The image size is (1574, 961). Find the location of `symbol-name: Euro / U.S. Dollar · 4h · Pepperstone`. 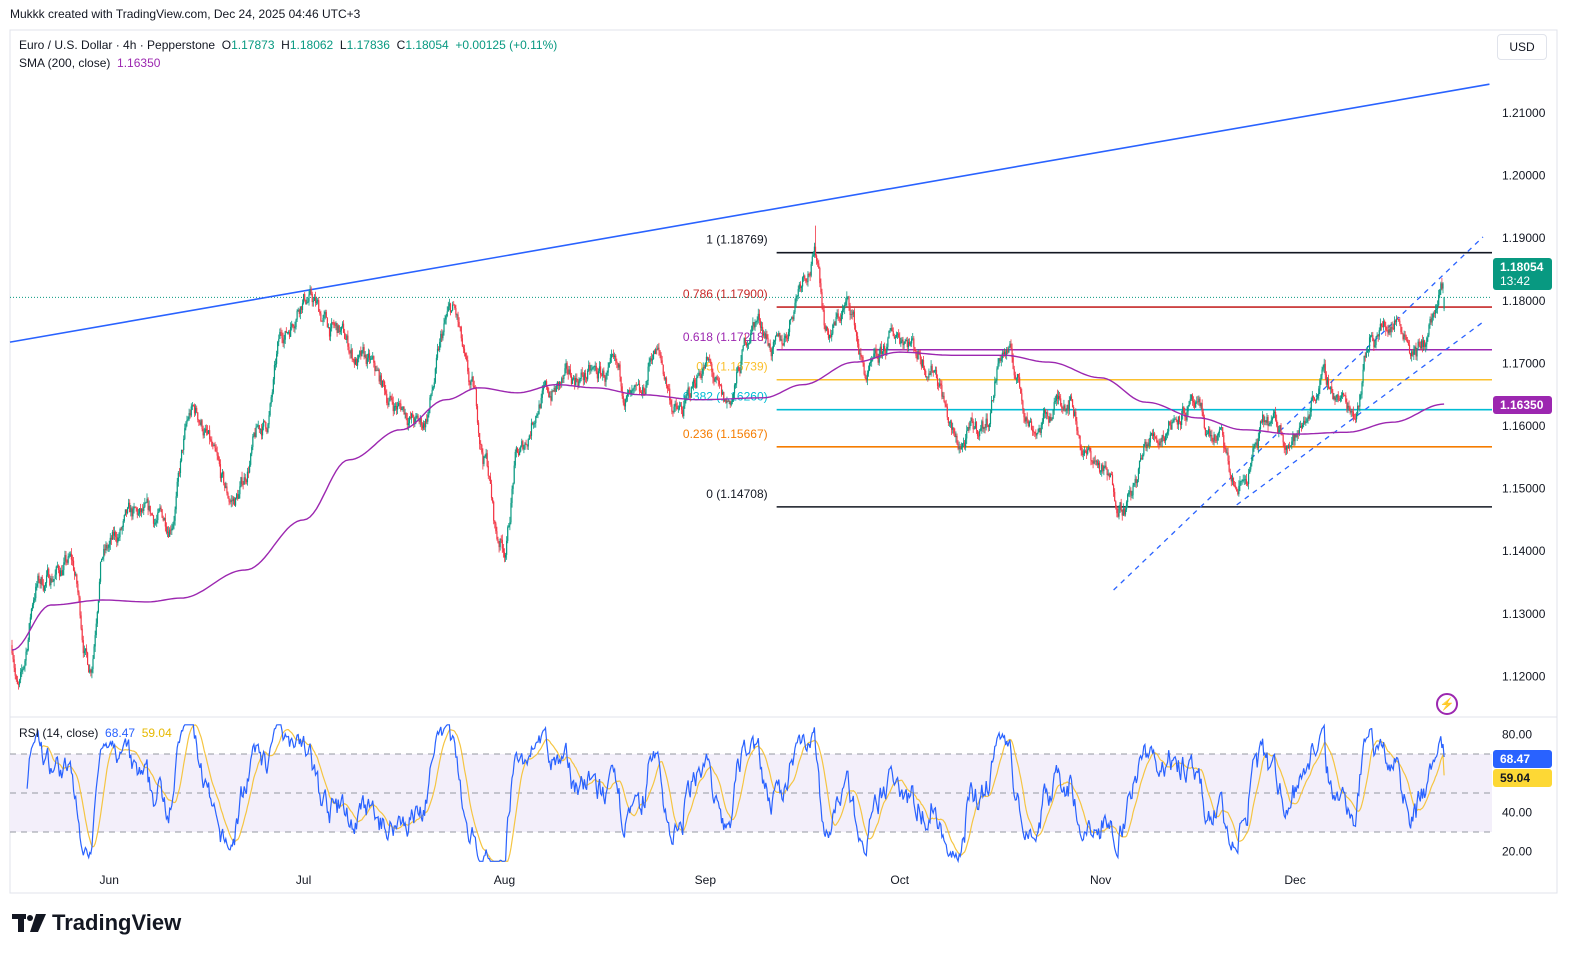

symbol-name: Euro / U.S. Dollar · 4h · Pepperstone is located at coordinates (117, 45).